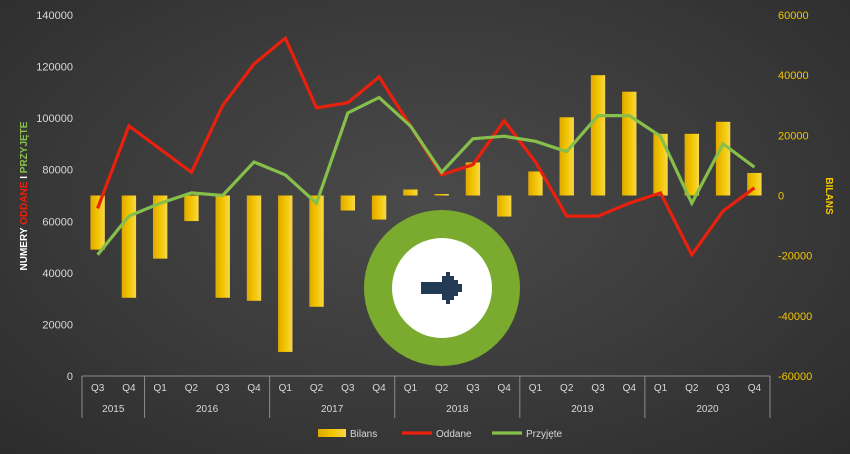 The image size is (850, 454). Describe the element at coordinates (793, 16) in the screenshot. I see `right-tick-label: 60000` at that location.